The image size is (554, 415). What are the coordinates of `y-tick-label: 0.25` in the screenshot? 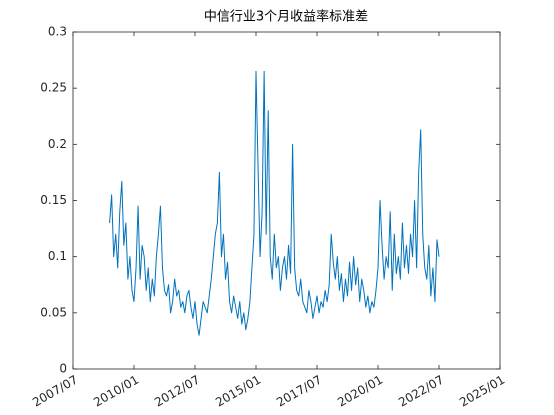 It's located at (53, 88).